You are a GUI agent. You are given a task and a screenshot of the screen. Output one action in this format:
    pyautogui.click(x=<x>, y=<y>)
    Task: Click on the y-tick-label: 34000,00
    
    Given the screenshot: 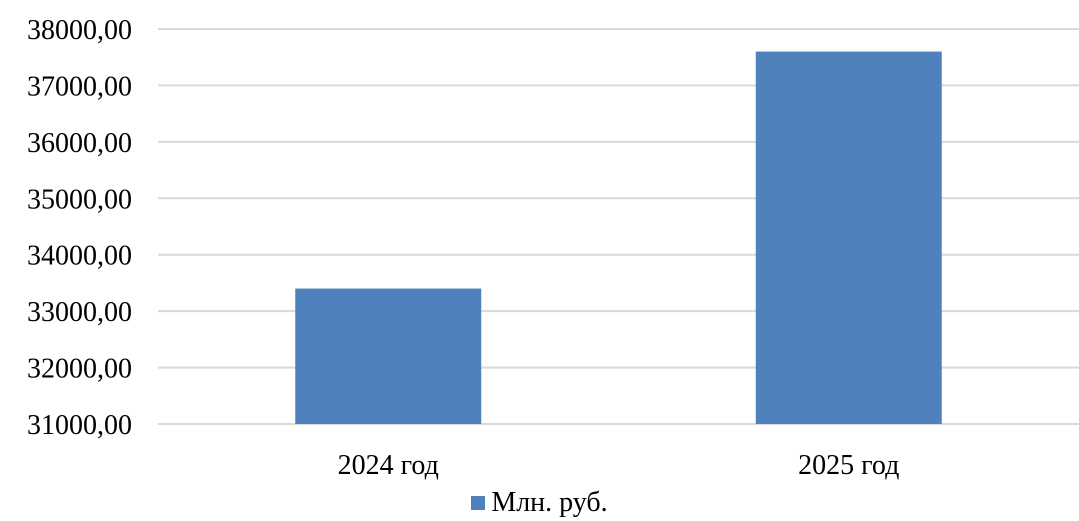 What is the action you would take?
    pyautogui.click(x=79, y=256)
    